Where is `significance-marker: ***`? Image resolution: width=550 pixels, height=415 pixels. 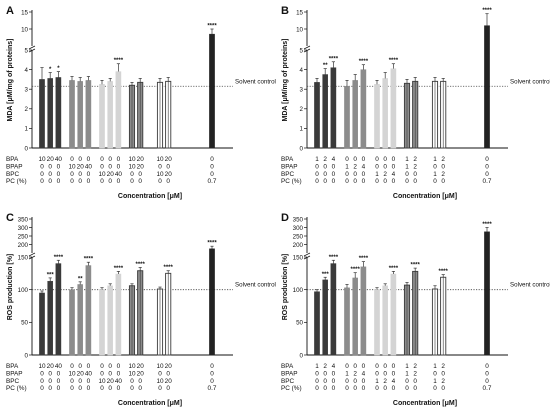 significance-marker: *** is located at coordinates (326, 275).